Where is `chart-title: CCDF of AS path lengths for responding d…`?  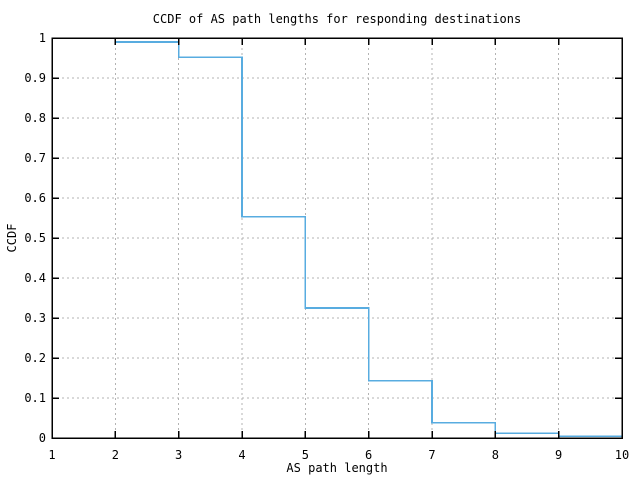 chart-title: CCDF of AS path lengths for responding d… is located at coordinates (337, 19).